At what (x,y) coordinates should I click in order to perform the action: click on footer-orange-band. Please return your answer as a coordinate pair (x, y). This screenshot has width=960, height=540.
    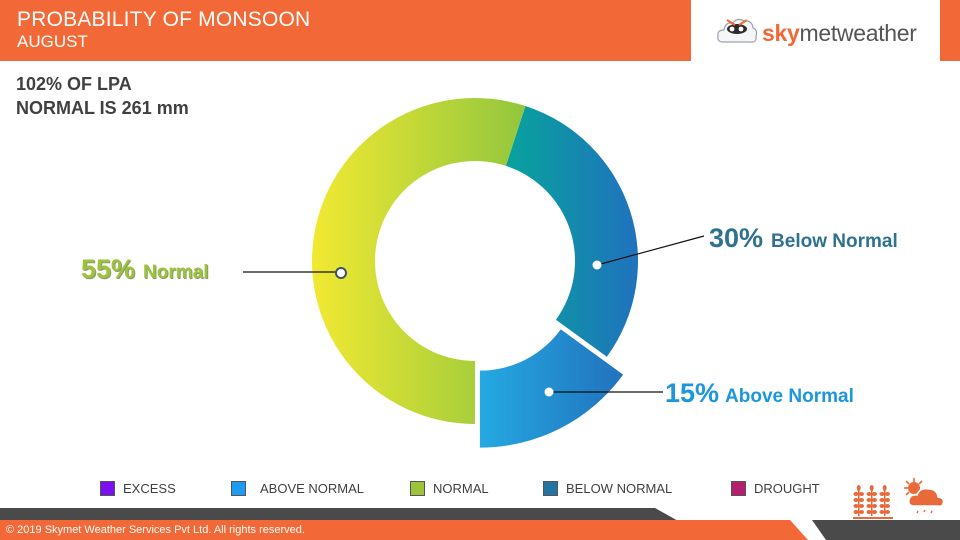
    Looking at the image, I should click on (404, 530).